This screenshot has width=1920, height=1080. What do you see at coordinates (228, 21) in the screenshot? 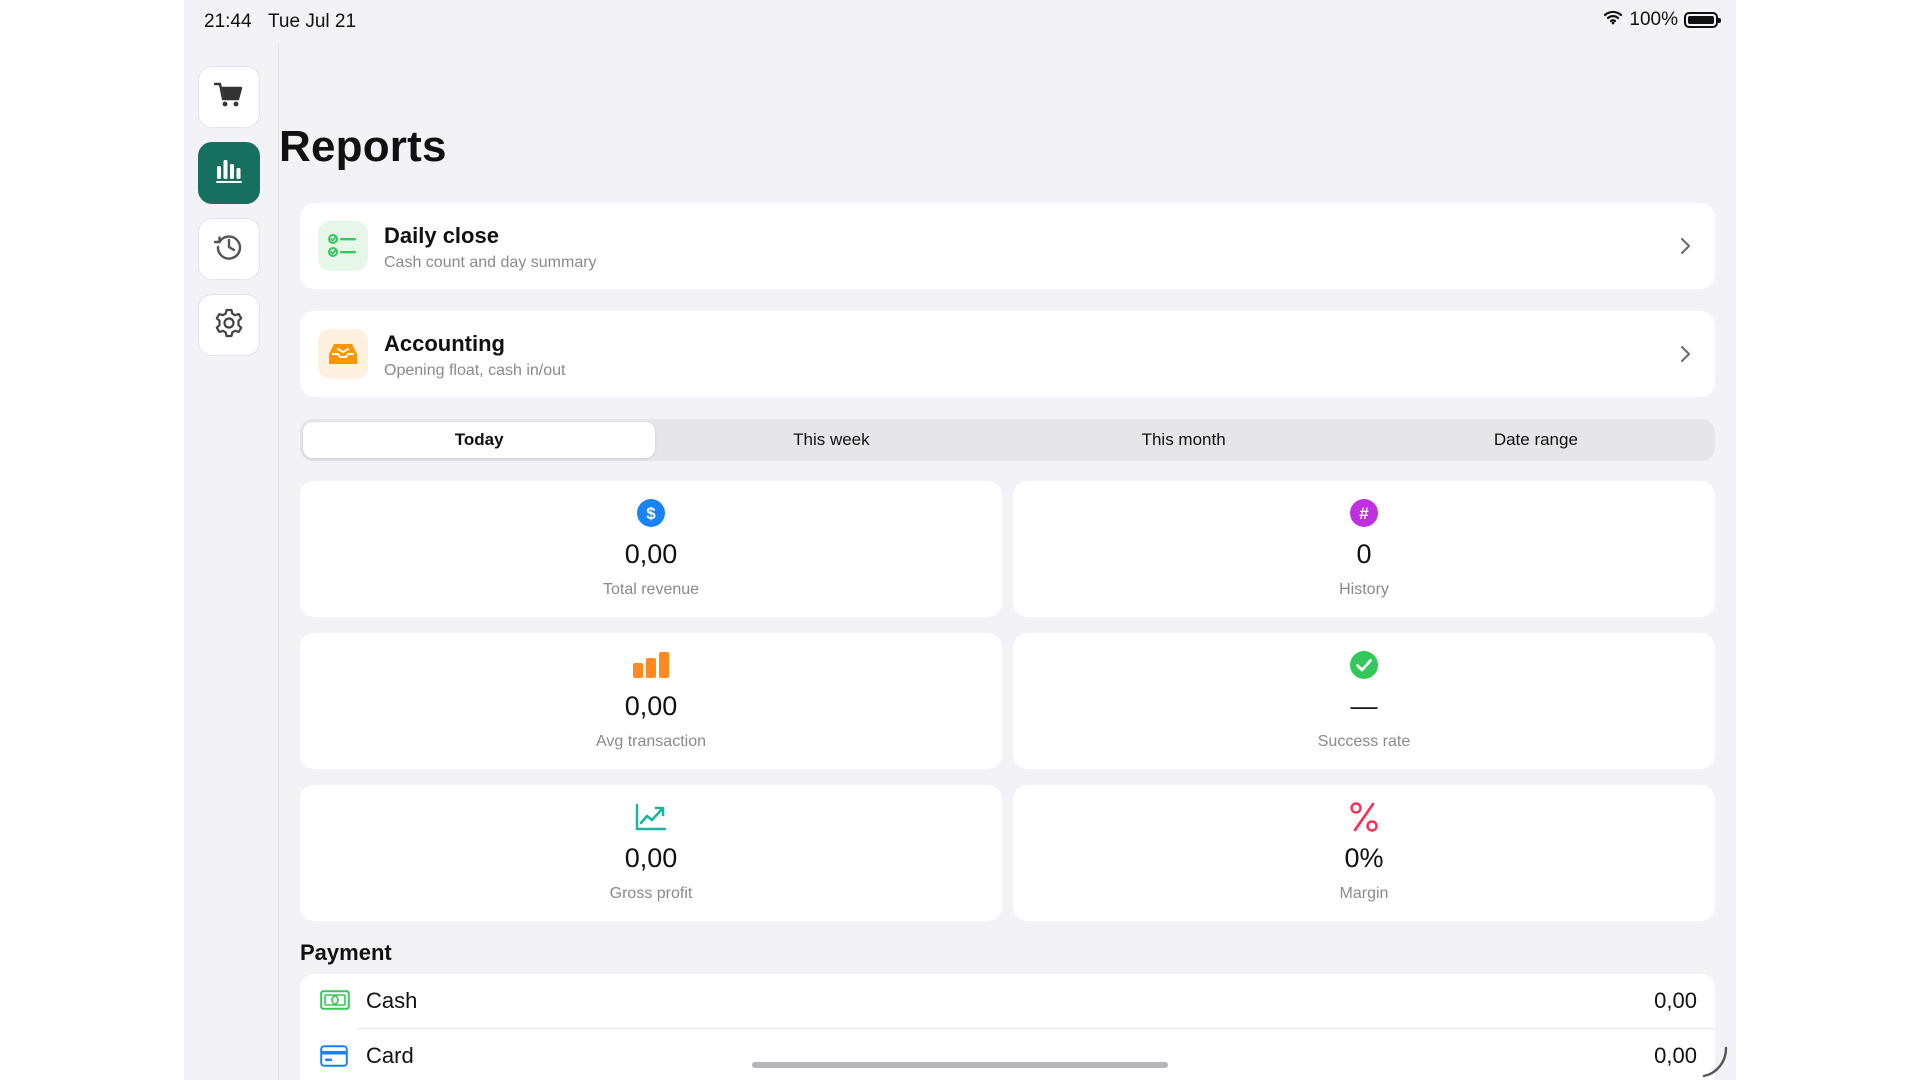
I see `status-time: 21:44` at bounding box center [228, 21].